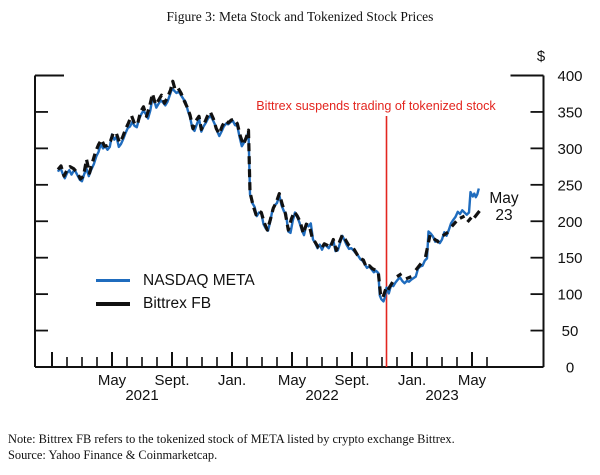 Image resolution: width=600 pixels, height=475 pixels. Describe the element at coordinates (569, 149) in the screenshot. I see `y-tick-label: 300` at that location.